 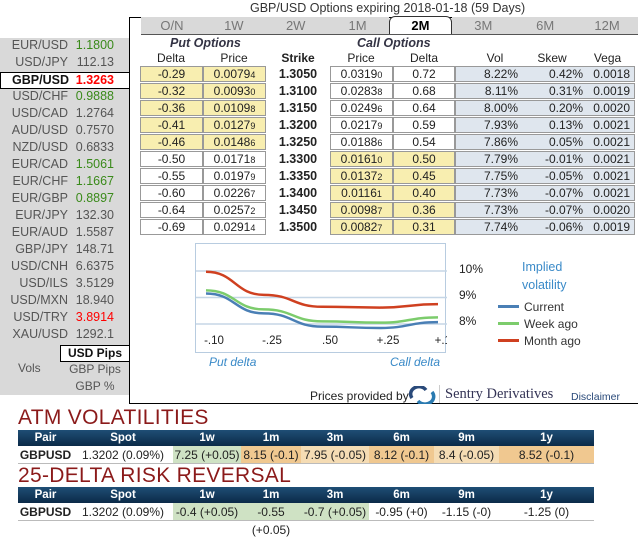 What do you see at coordinates (45, 512) in the screenshot?
I see `table-cell: GBPUSD` at bounding box center [45, 512].